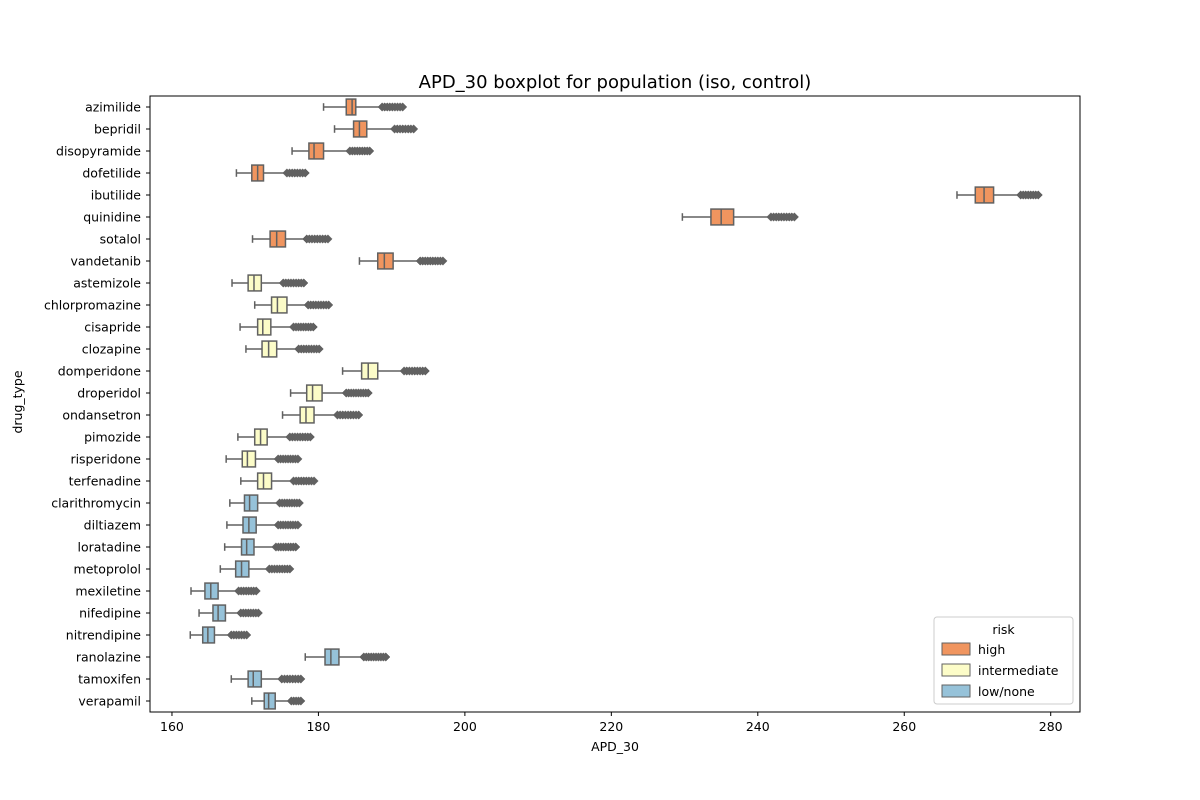 This screenshot has width=1200, height=800. What do you see at coordinates (333, 151) in the screenshot?
I see `box-disopyramide` at bounding box center [333, 151].